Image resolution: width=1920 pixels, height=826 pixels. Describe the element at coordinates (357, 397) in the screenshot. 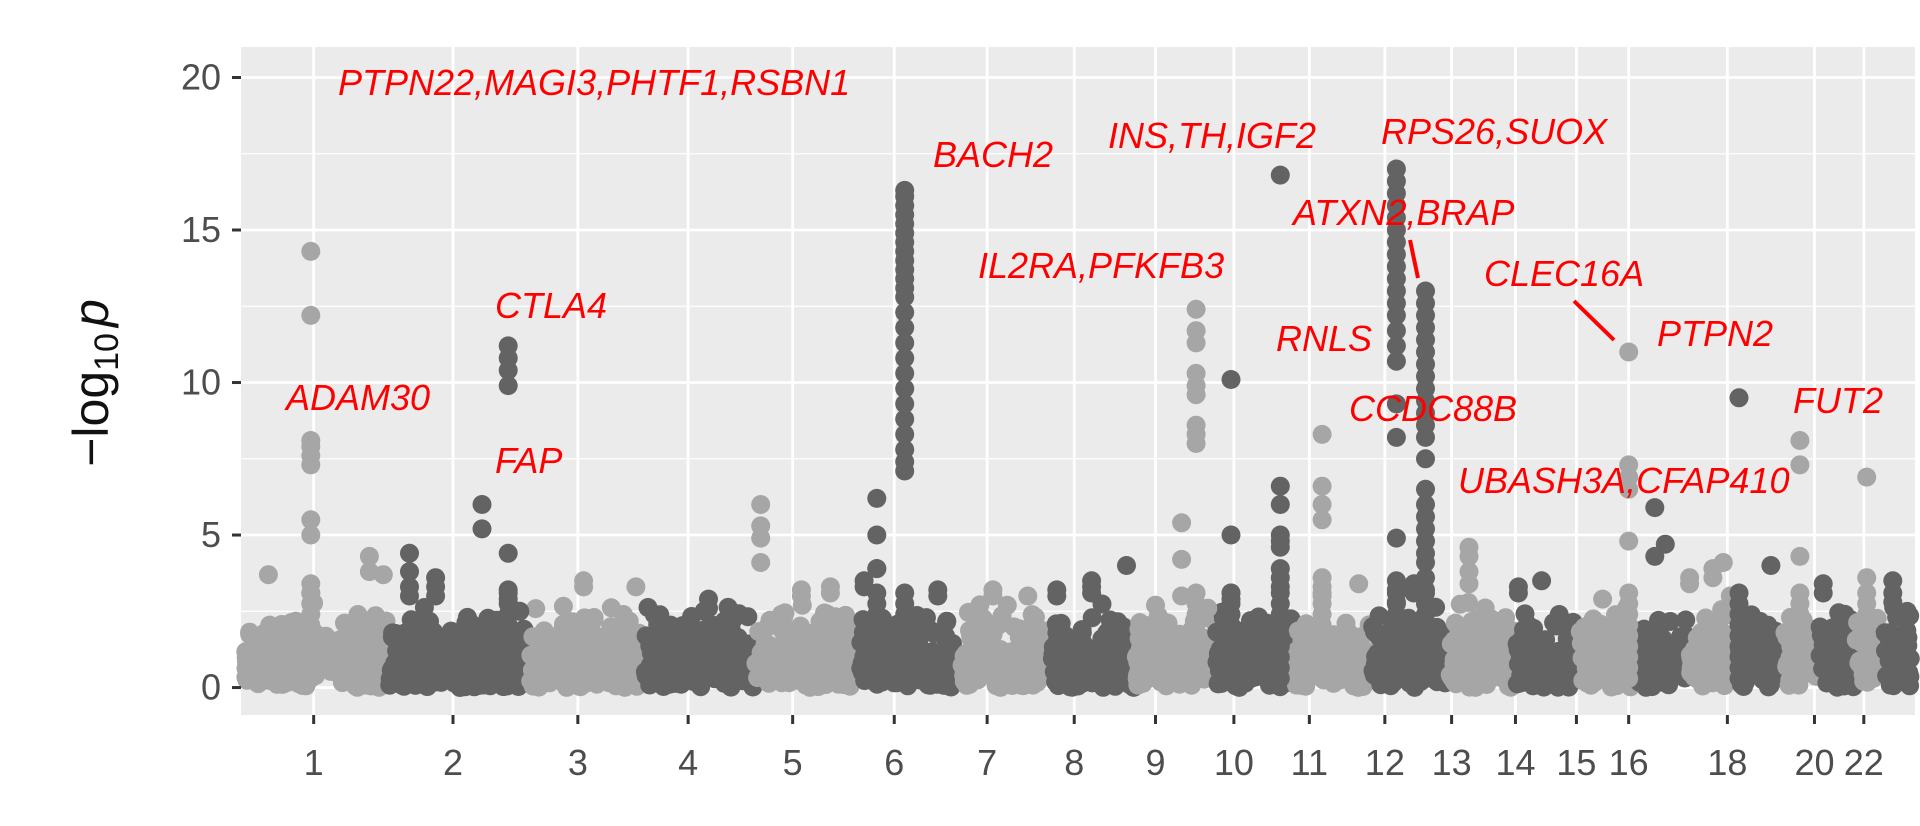

I see `gene-label: ADAM30` at that location.